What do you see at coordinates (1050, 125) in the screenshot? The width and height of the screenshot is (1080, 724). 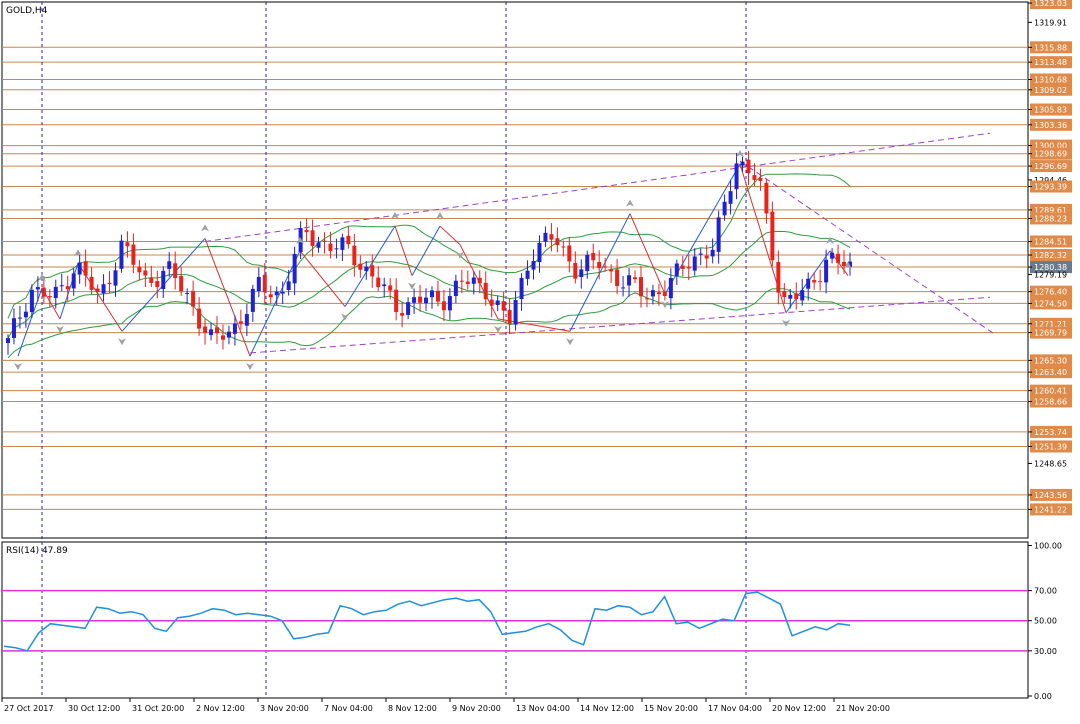 I see `price-tick-label: 1303.36` at bounding box center [1050, 125].